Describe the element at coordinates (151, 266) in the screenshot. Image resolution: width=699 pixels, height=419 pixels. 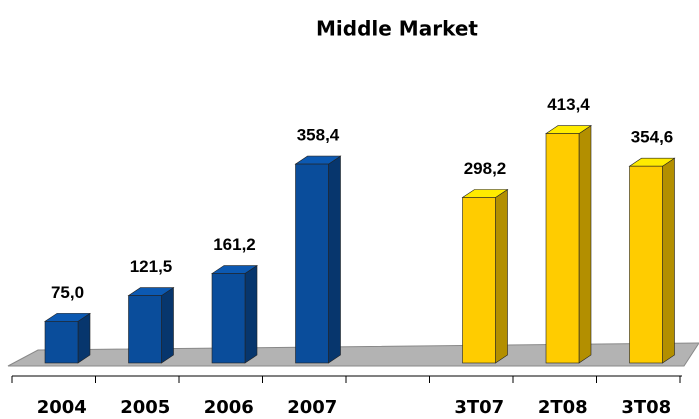
I see `value-label: 121,5` at that location.